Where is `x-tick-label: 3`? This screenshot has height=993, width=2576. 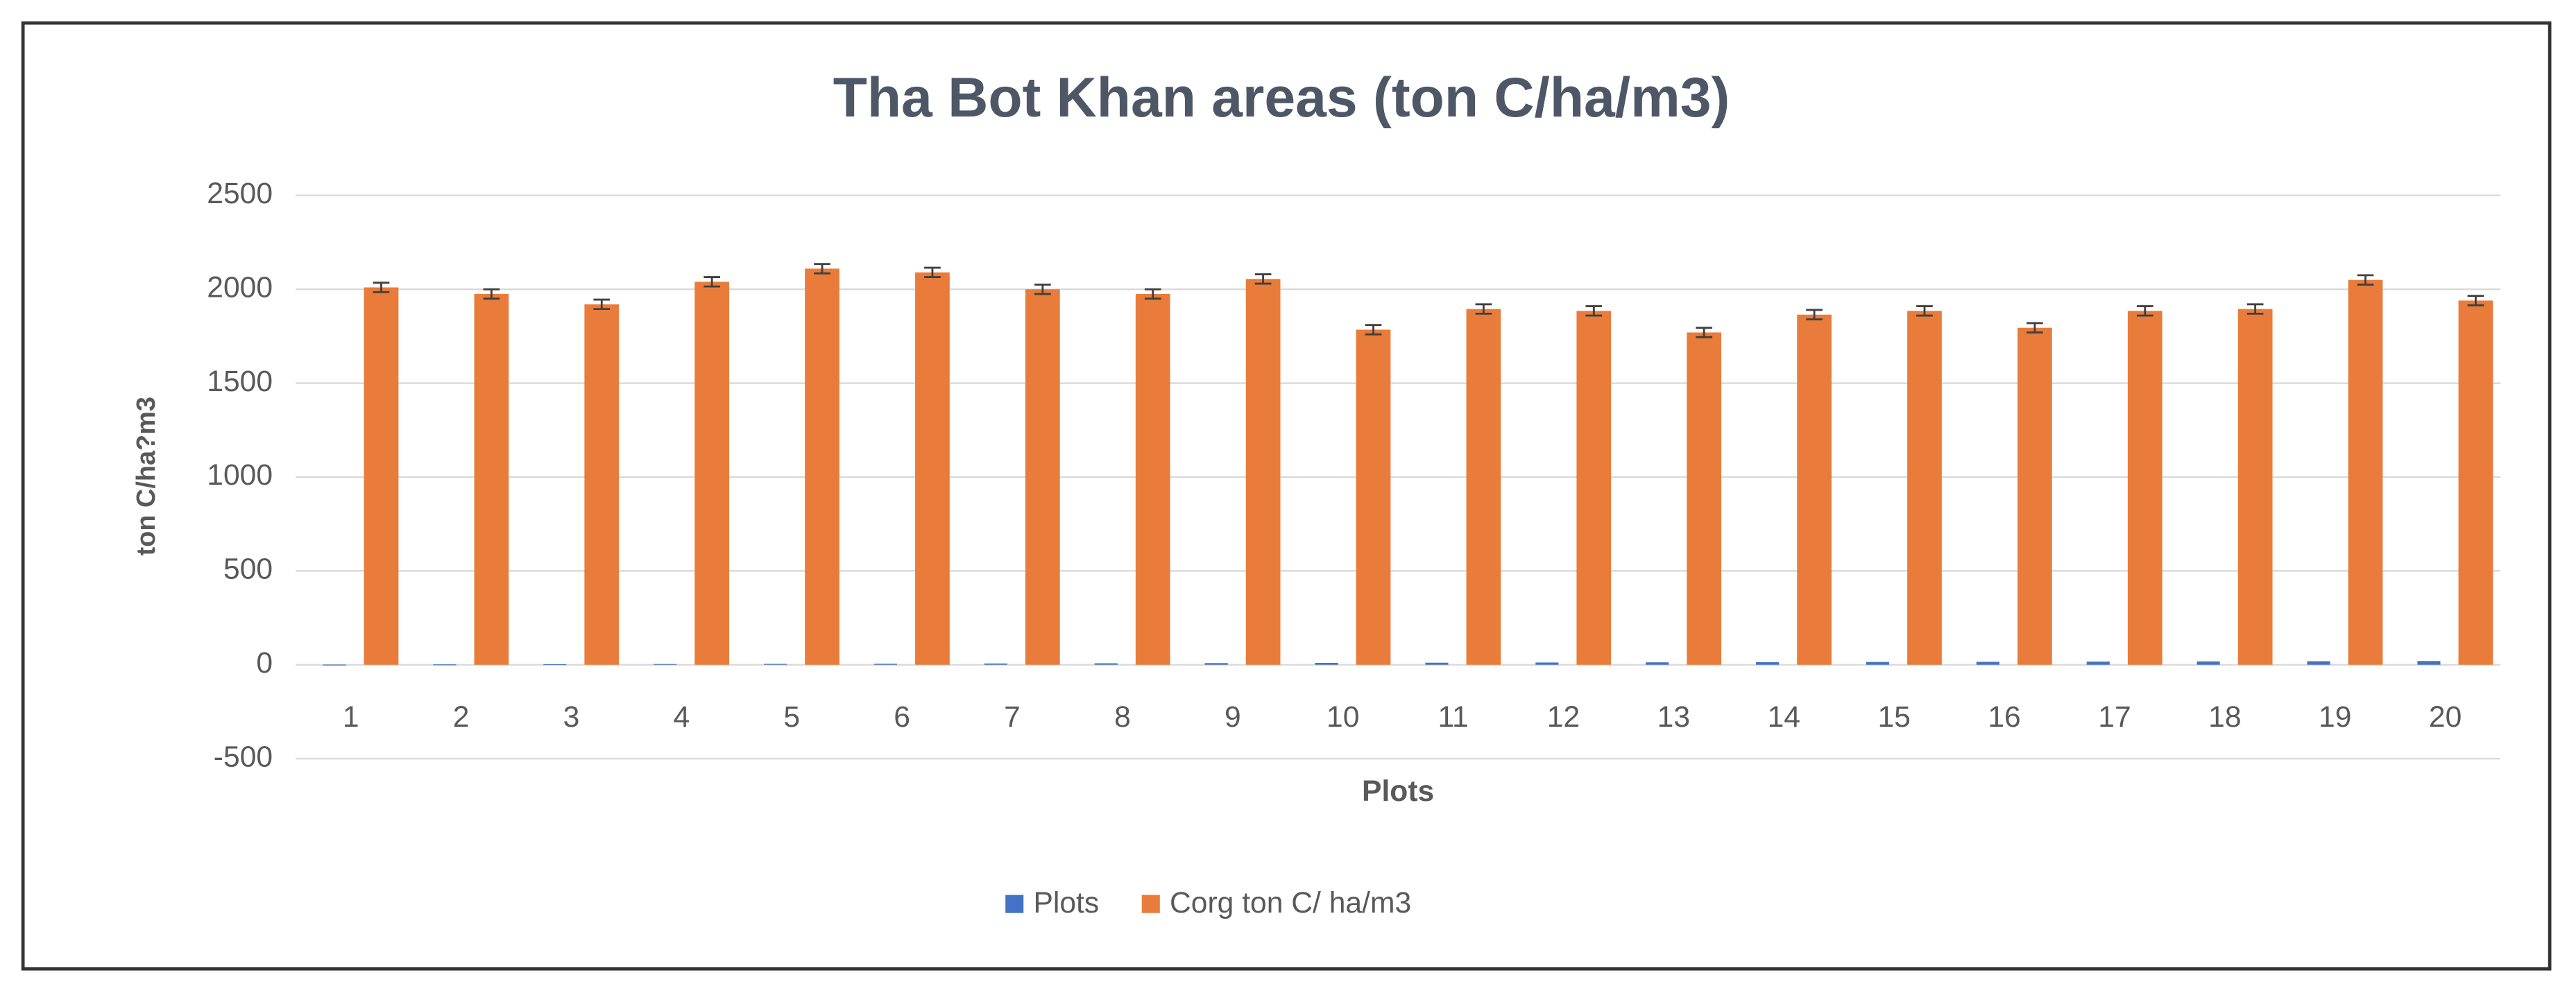
x-tick-label: 3 is located at coordinates (571, 717).